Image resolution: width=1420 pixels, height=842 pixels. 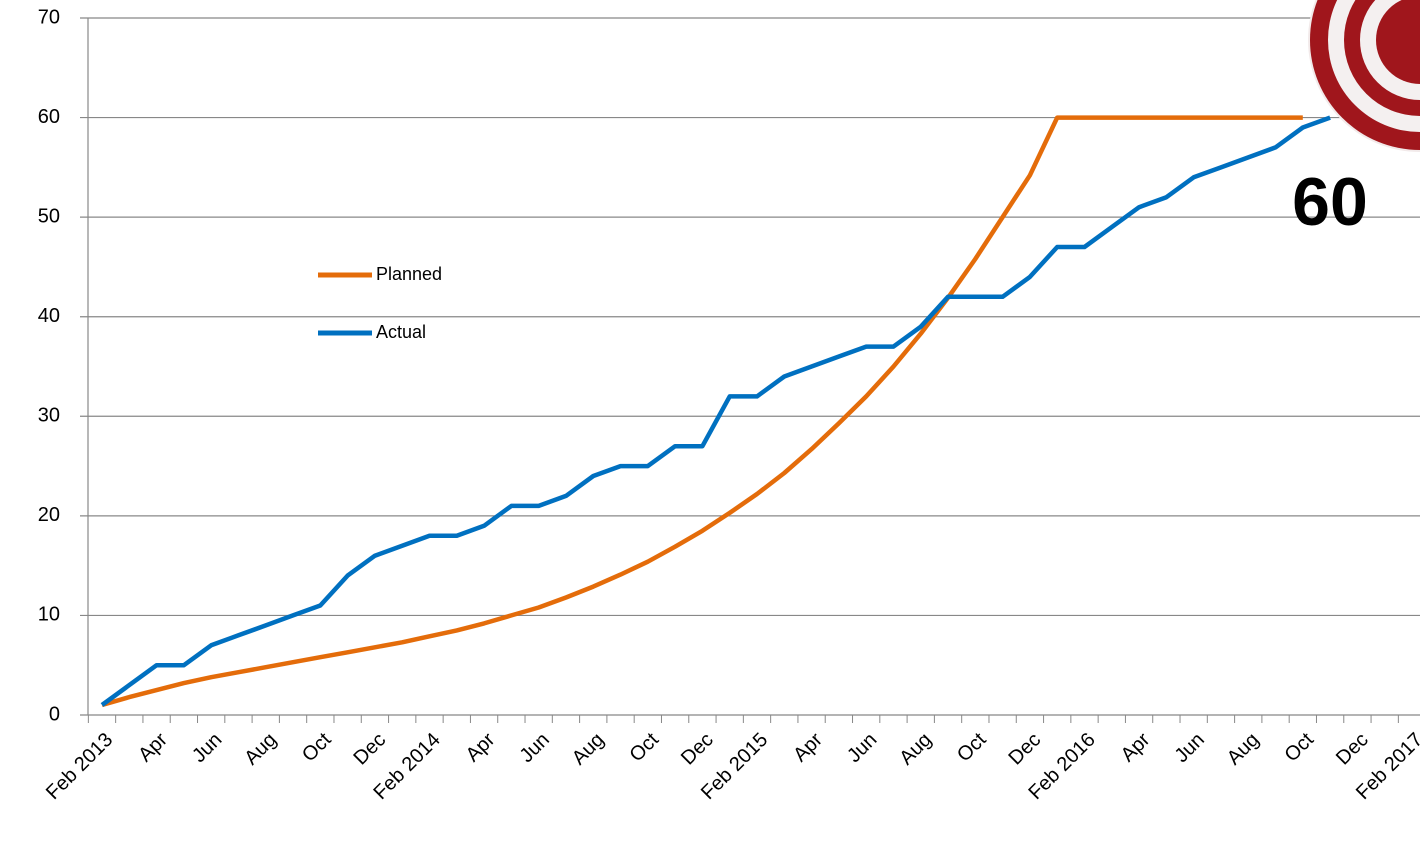 What do you see at coordinates (49, 416) in the screenshot?
I see `y-tick-label: 30` at bounding box center [49, 416].